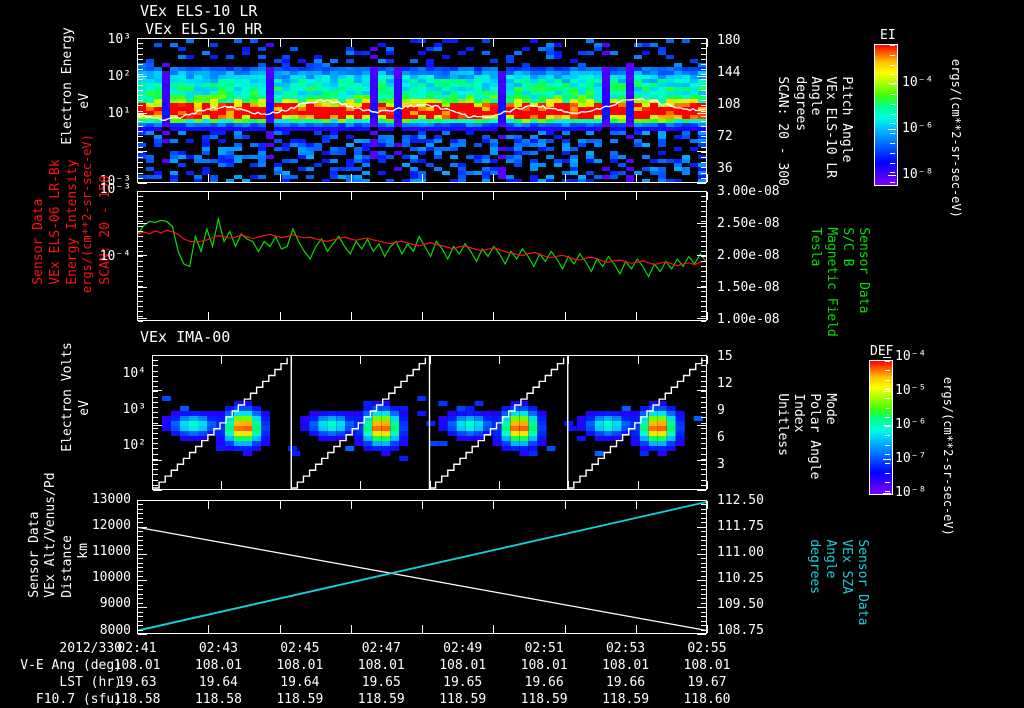 The image size is (1024, 708). I want to click on footer-cell: 108.01, so click(300, 665).